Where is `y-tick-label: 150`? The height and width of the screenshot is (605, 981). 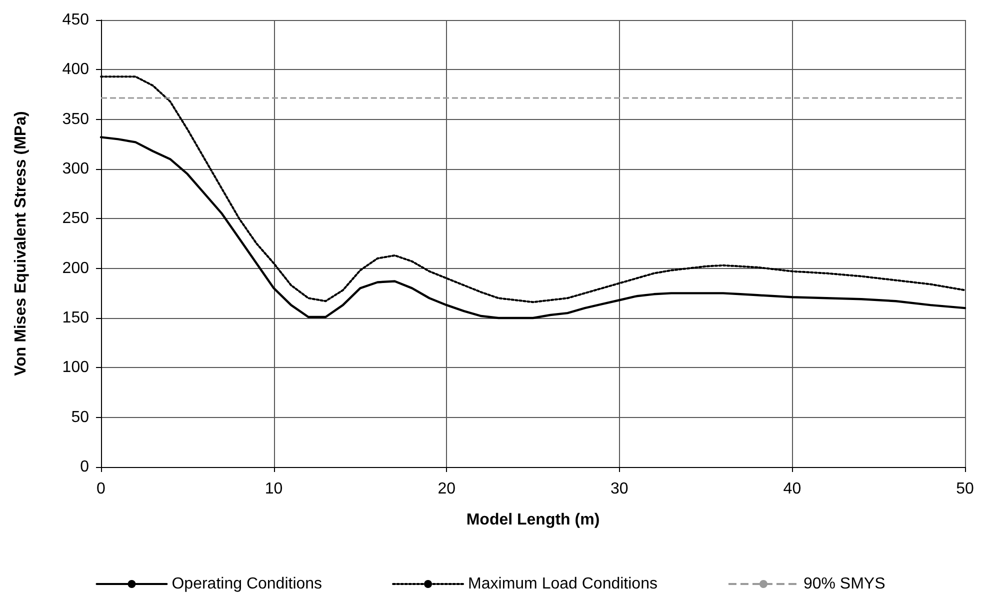
y-tick-label: 150 is located at coordinates (76, 318).